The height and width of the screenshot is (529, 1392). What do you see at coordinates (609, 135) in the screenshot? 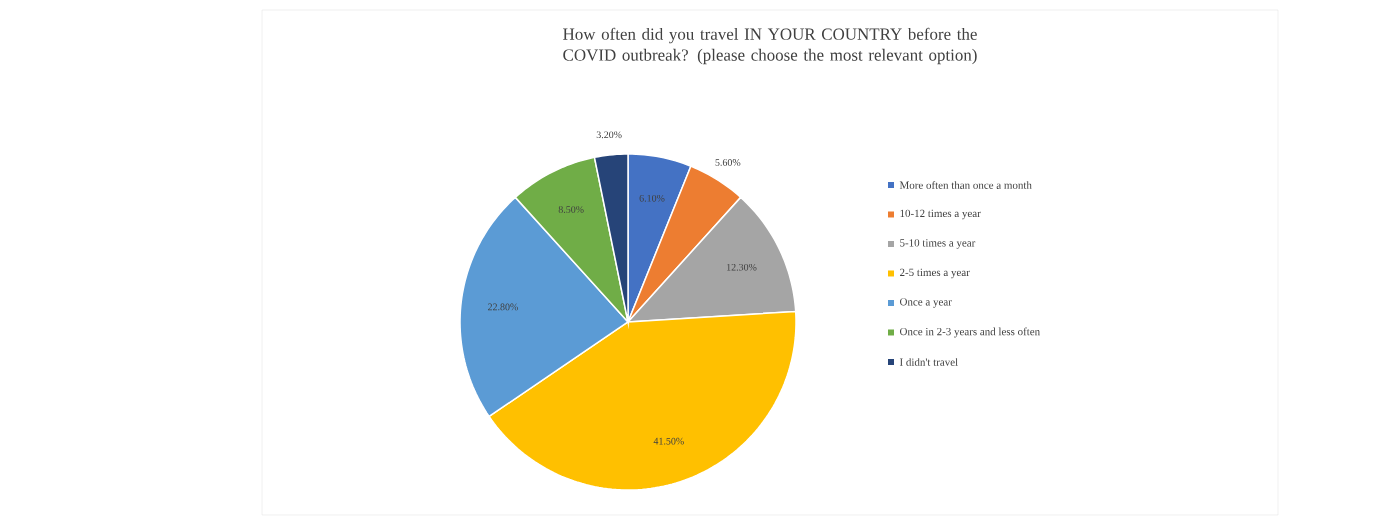
I see `data-label: 3.20%` at bounding box center [609, 135].